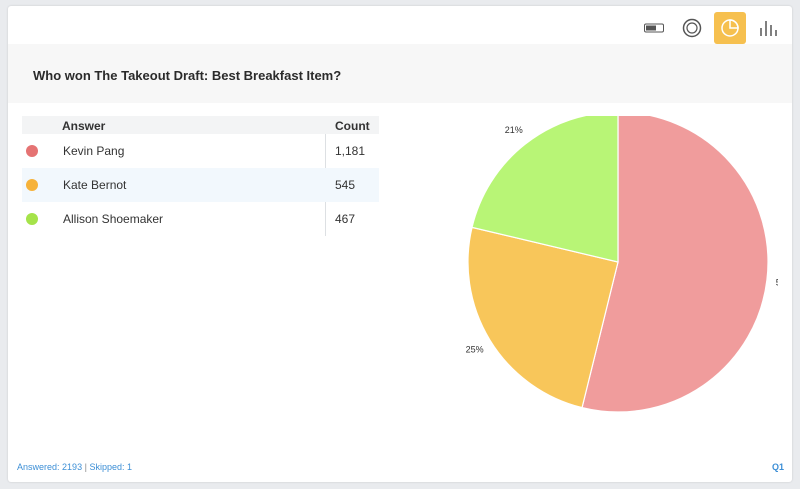 The height and width of the screenshot is (489, 800). I want to click on bar-view-button, so click(768, 28).